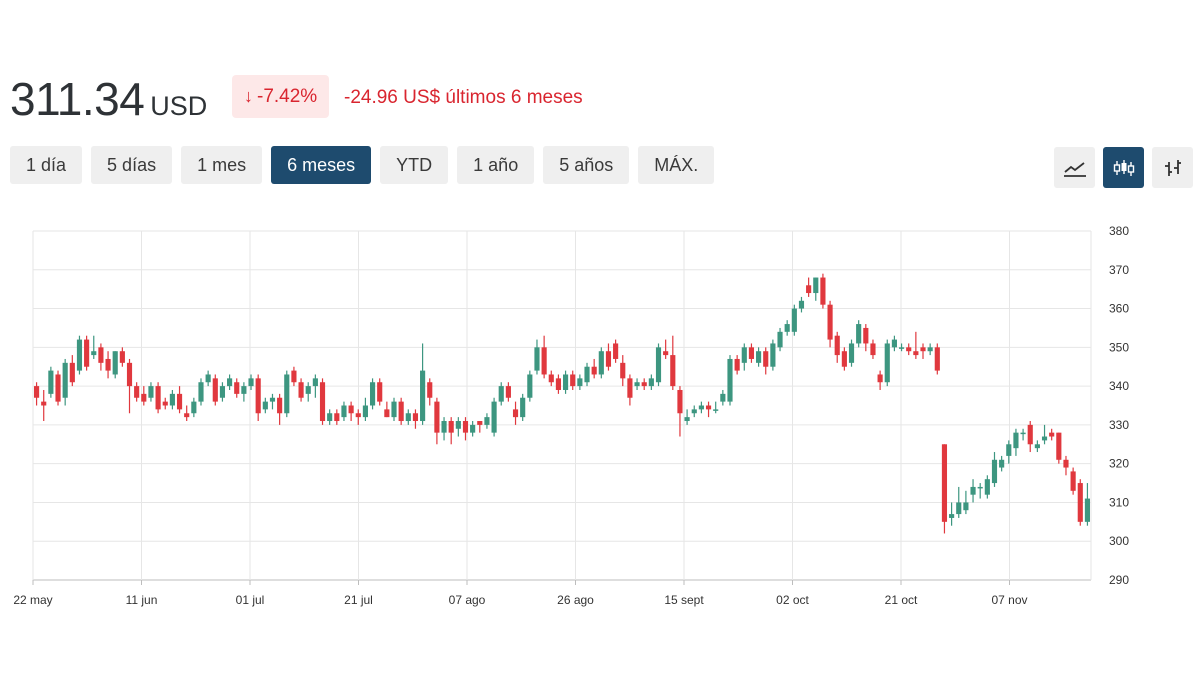 The width and height of the screenshot is (1200, 675). I want to click on range-button-1d: 1 día, so click(46, 165).